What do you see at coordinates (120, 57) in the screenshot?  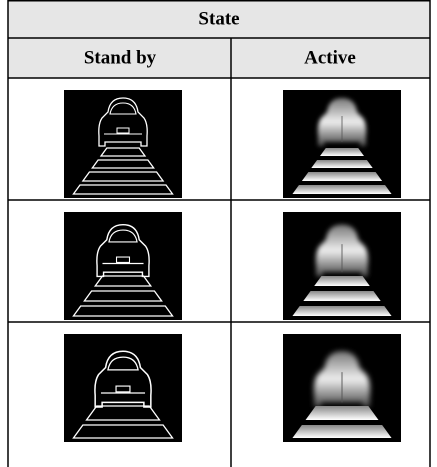 I see `column-header: Stand by` at bounding box center [120, 57].